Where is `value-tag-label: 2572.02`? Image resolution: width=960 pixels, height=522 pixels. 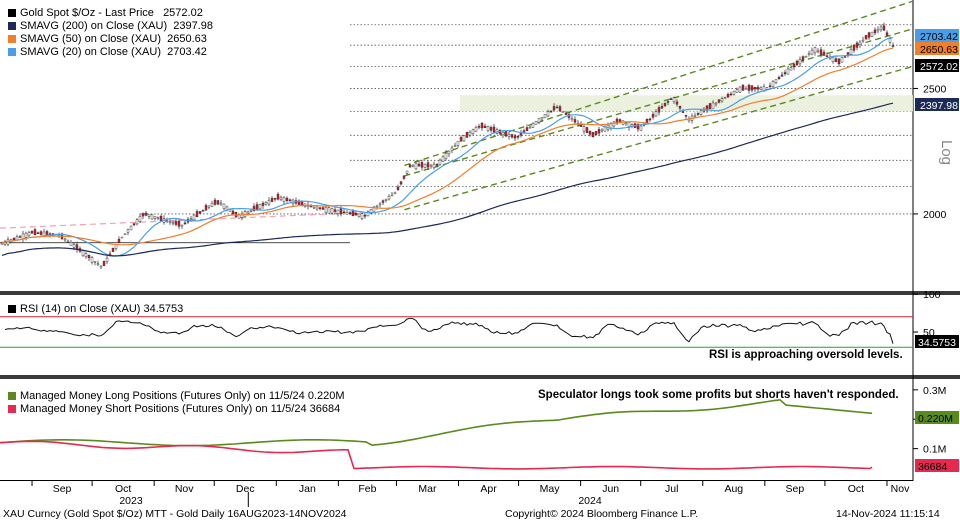
value-tag-label: 2572.02 is located at coordinates (939, 67).